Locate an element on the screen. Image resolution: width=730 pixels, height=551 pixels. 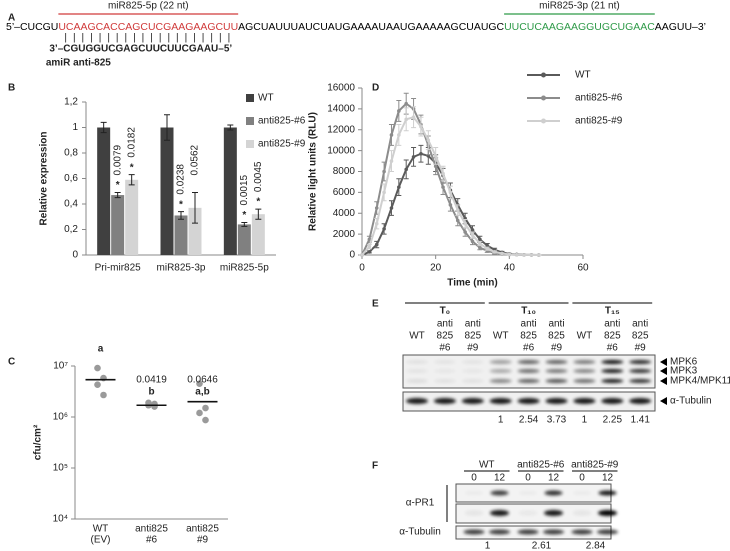
quantification: 2.61 is located at coordinates (542, 546).